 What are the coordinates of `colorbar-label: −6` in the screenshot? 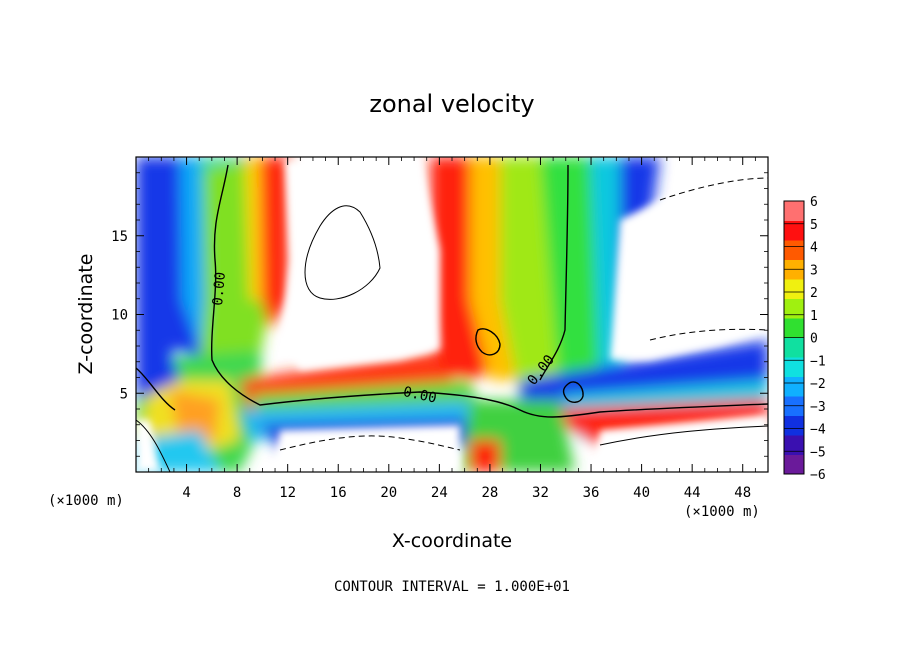 It's located at (818, 475).